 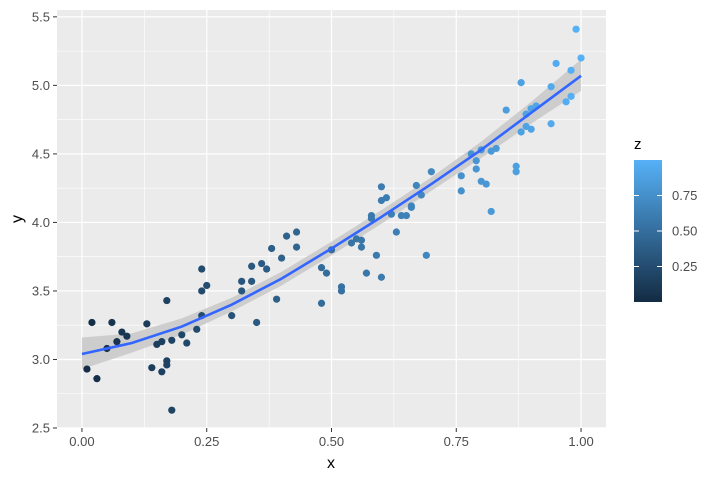 What do you see at coordinates (41, 153) in the screenshot?
I see `y-tick-label: 4.5` at bounding box center [41, 153].